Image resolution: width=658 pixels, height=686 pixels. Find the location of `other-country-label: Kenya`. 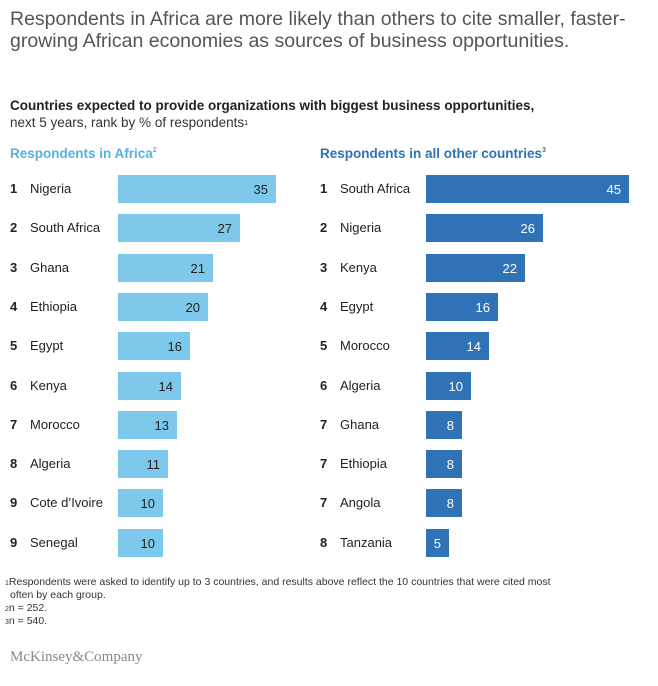

other-country-label: Kenya is located at coordinates (358, 267).